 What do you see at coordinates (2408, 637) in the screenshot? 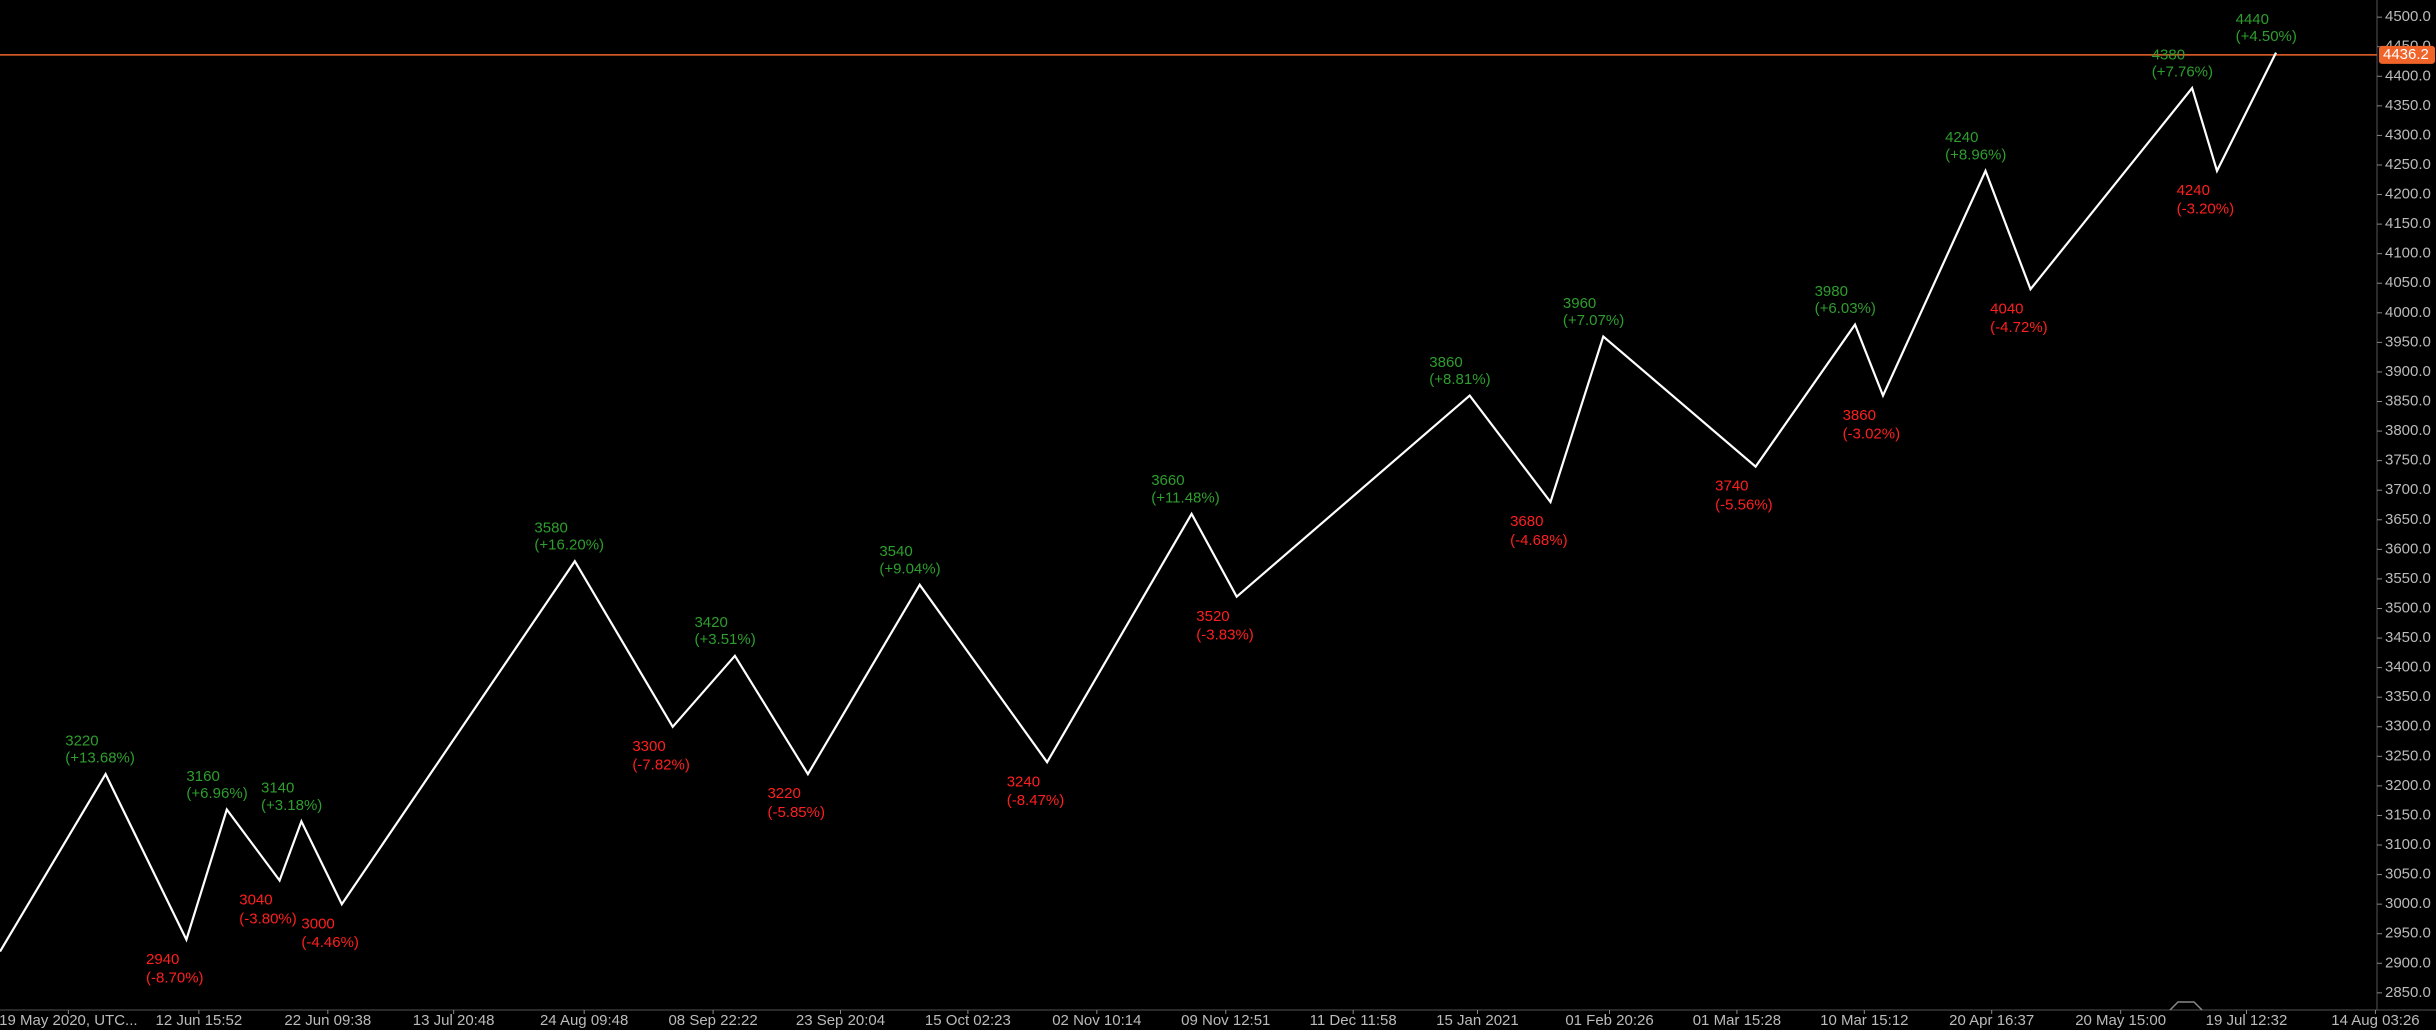
I see `y-tick-label: 3450.0` at bounding box center [2408, 637].